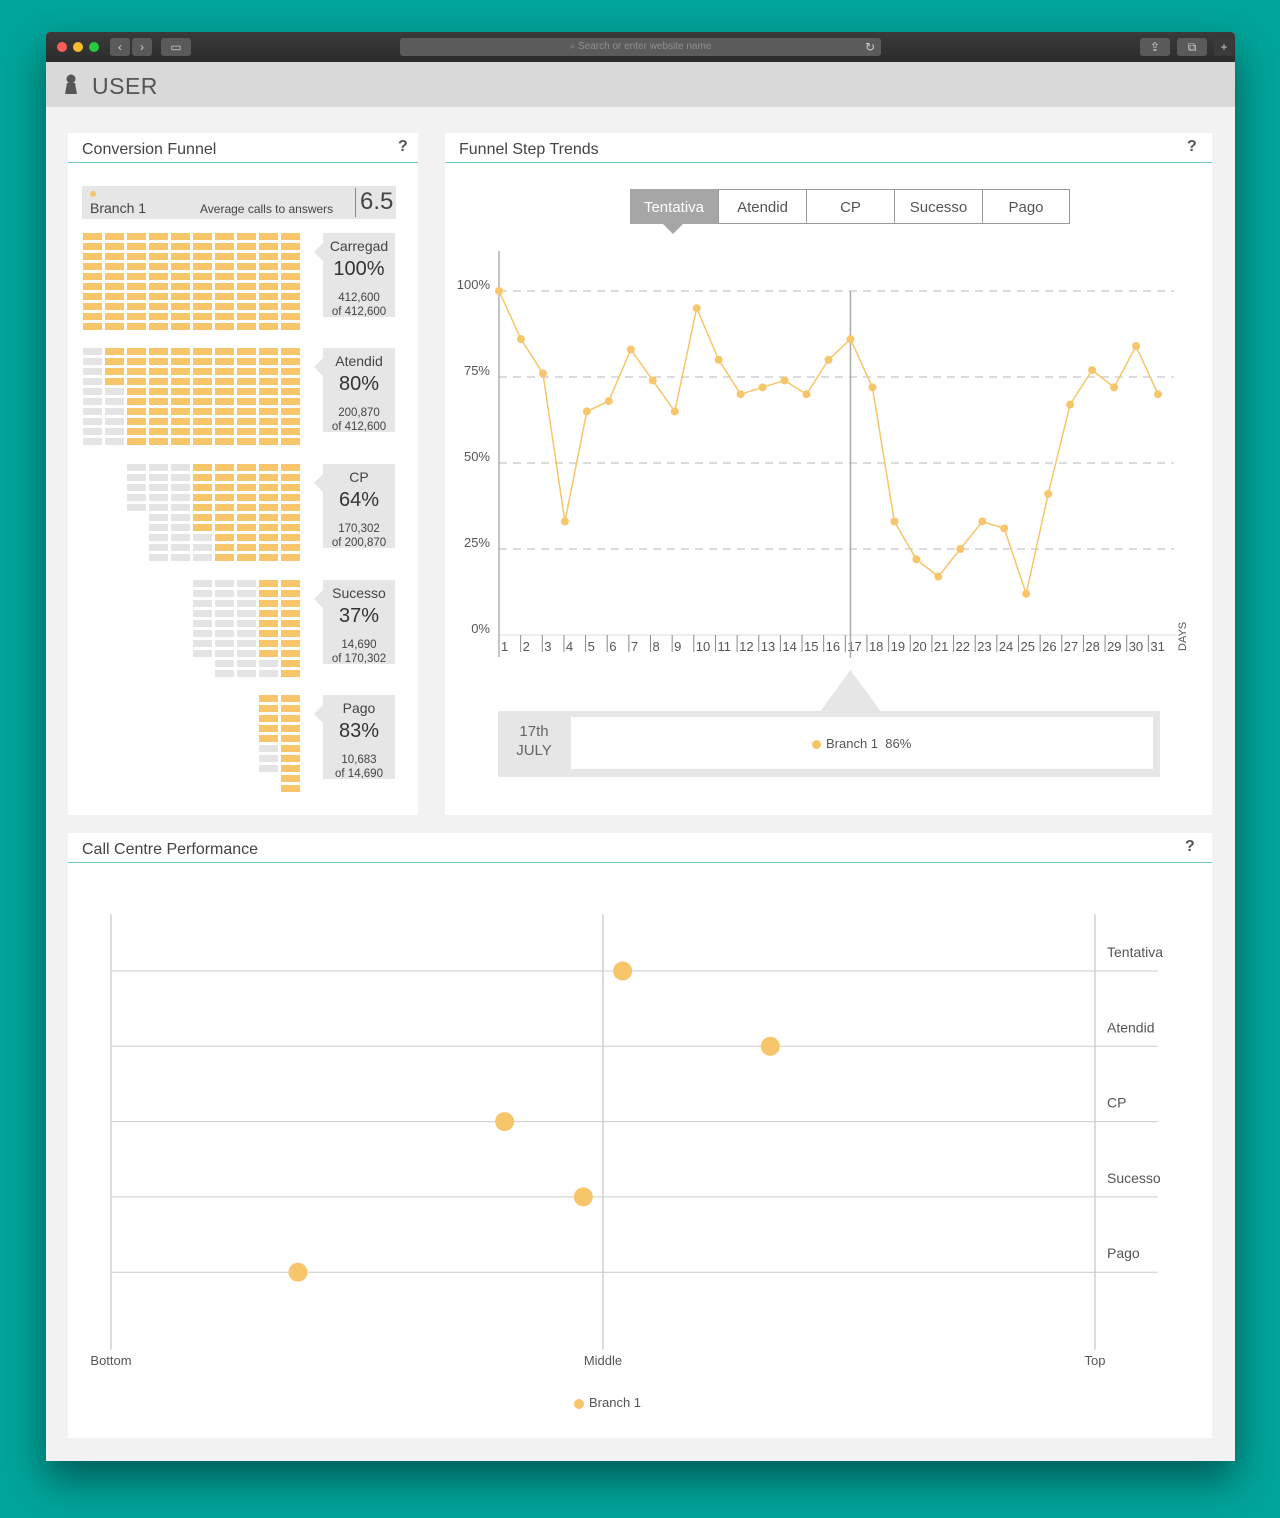  What do you see at coordinates (674, 206) in the screenshot?
I see `tab-tentativa: Tentativa` at bounding box center [674, 206].